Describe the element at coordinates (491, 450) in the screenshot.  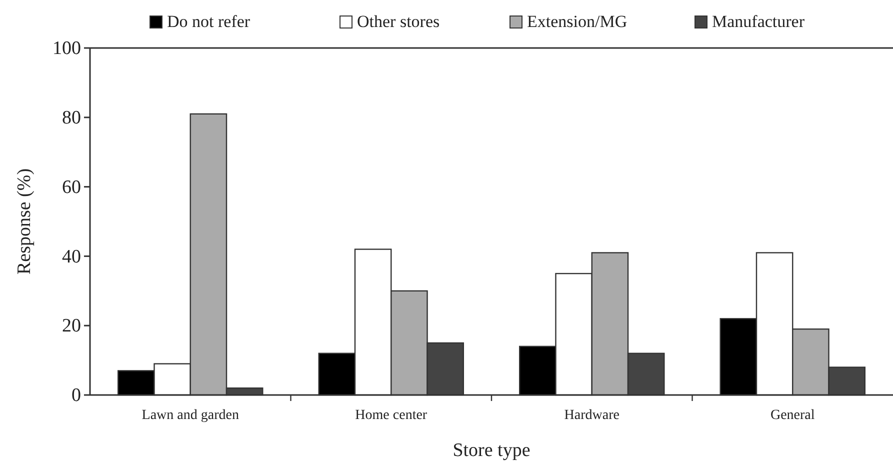
I see `x-axis-title: Store type` at that location.